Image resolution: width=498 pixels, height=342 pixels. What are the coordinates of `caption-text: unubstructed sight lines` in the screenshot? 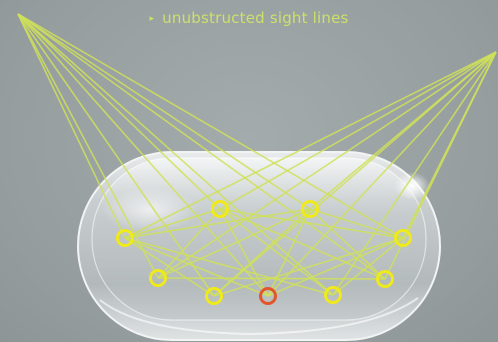 It's located at (255, 18).